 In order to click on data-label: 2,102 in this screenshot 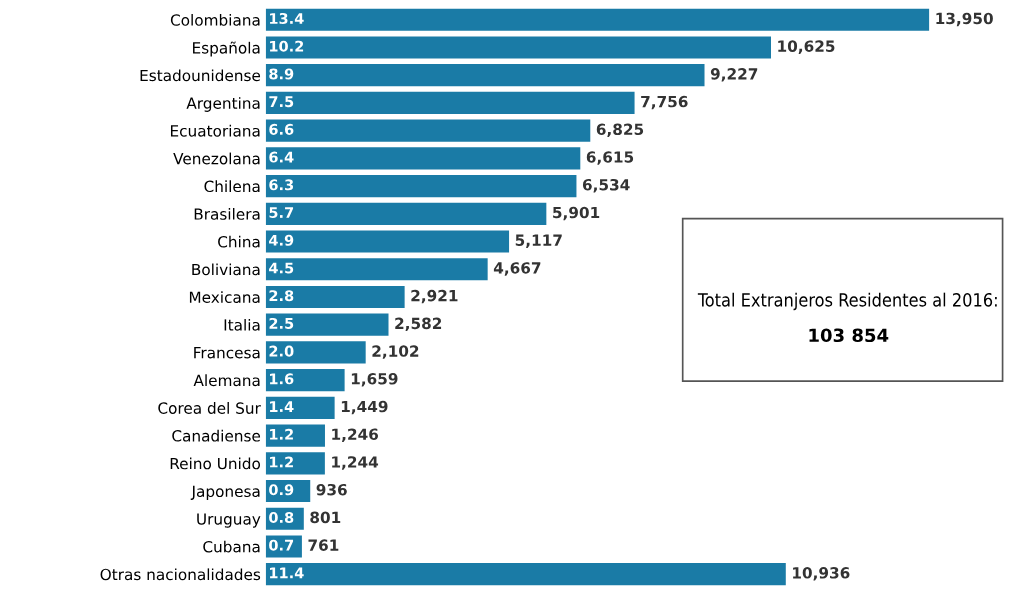, I will do `click(395, 352)`.